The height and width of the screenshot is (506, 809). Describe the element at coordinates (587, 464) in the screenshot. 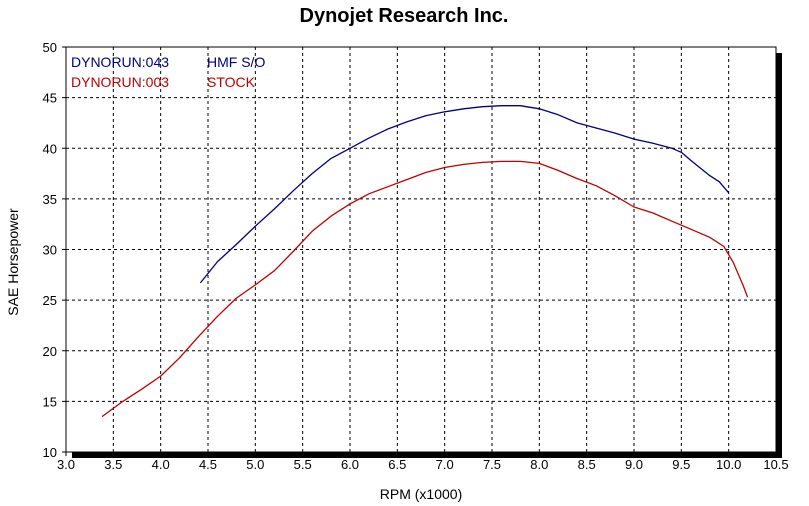

I see `x-tick-label: 8.5` at that location.